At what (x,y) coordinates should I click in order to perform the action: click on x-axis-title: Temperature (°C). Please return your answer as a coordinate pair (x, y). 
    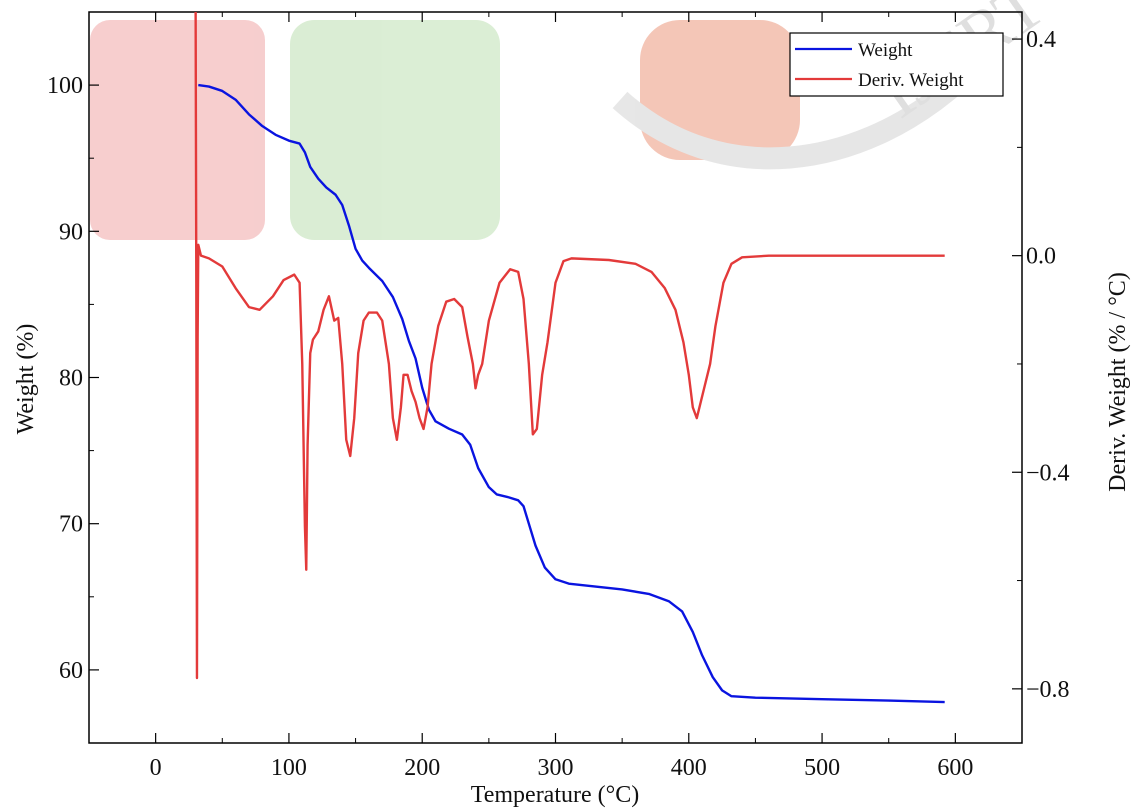
    Looking at the image, I should click on (555, 795).